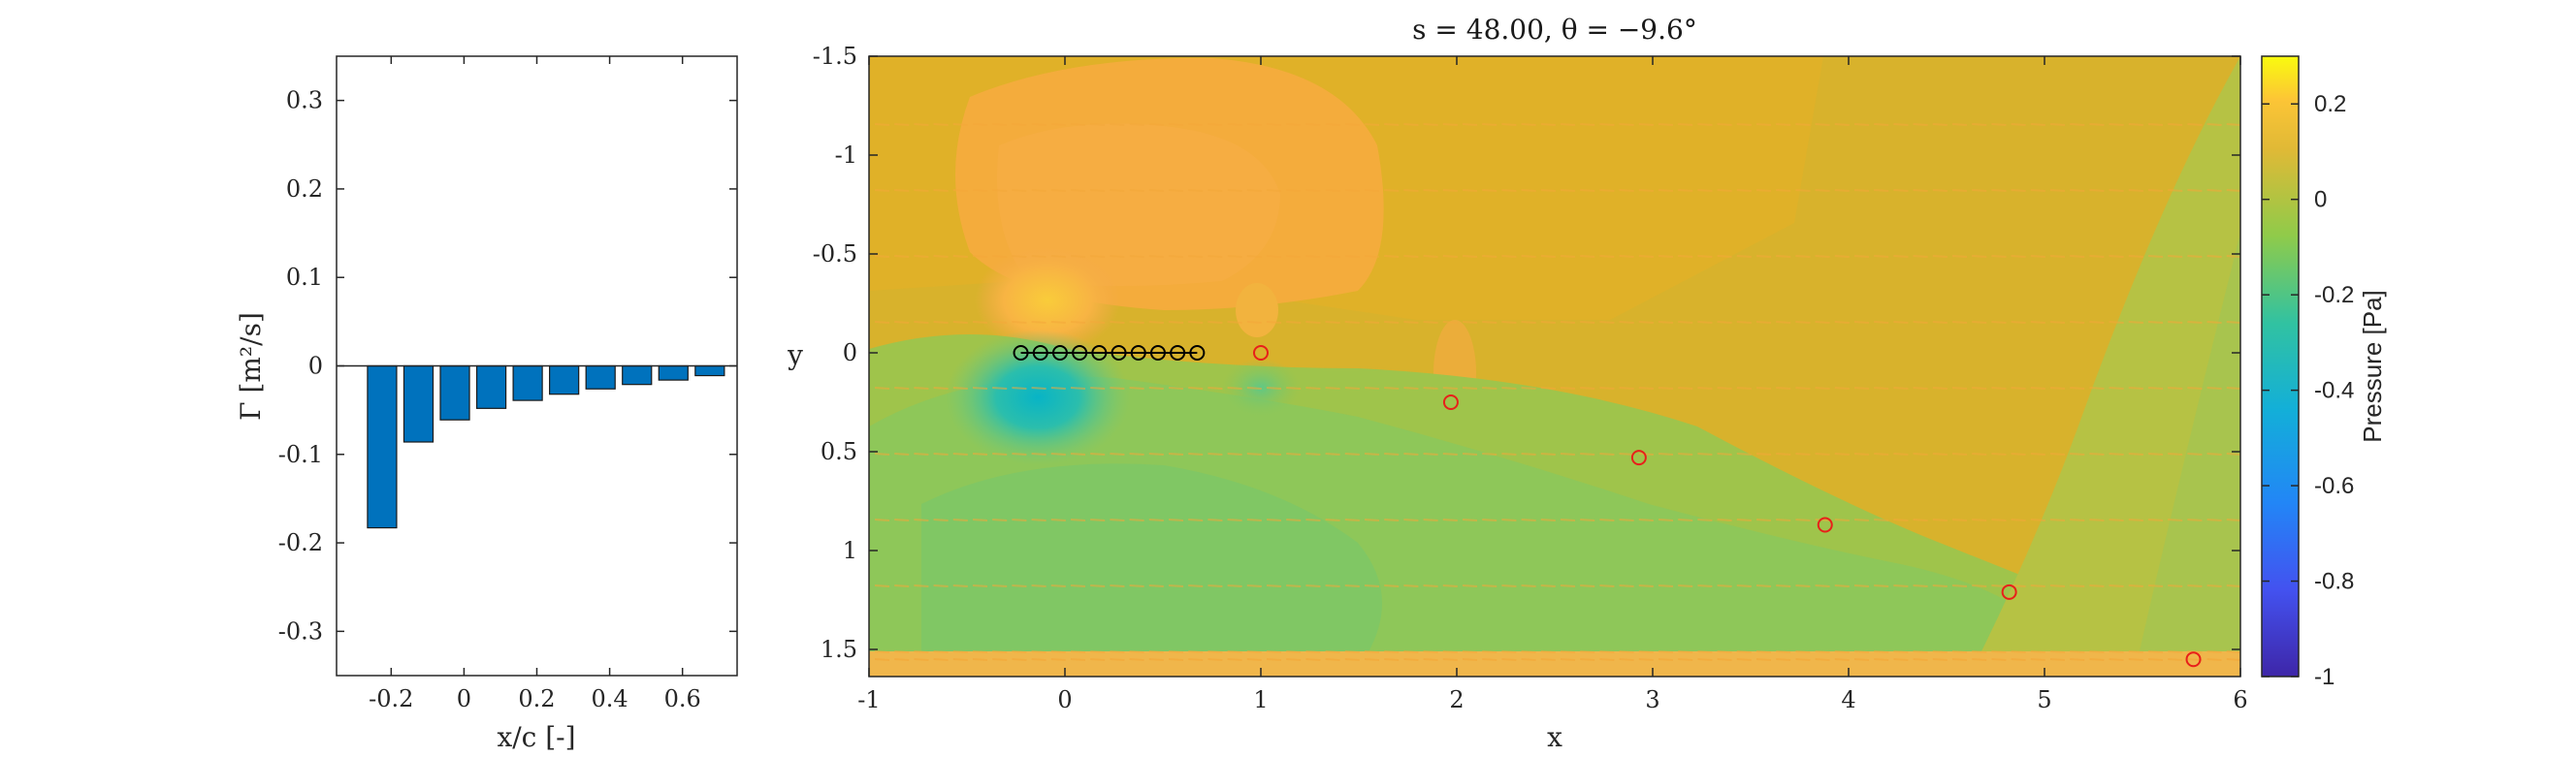  Describe the element at coordinates (1178, 353) in the screenshot. I see `bound-vortex-marker` at that location.